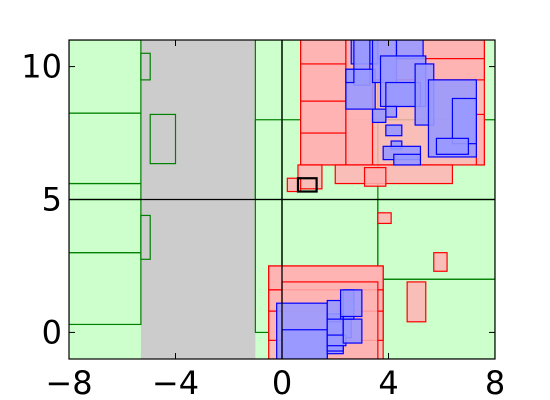 The height and width of the screenshot is (400, 550). I want to click on x-tick-label: 4, so click(388, 382).